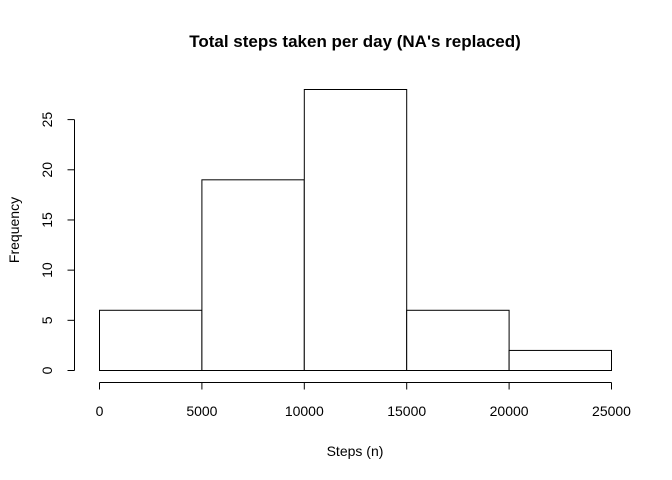  Describe the element at coordinates (14, 230) in the screenshot. I see `y-axis-label: Frequency` at that location.